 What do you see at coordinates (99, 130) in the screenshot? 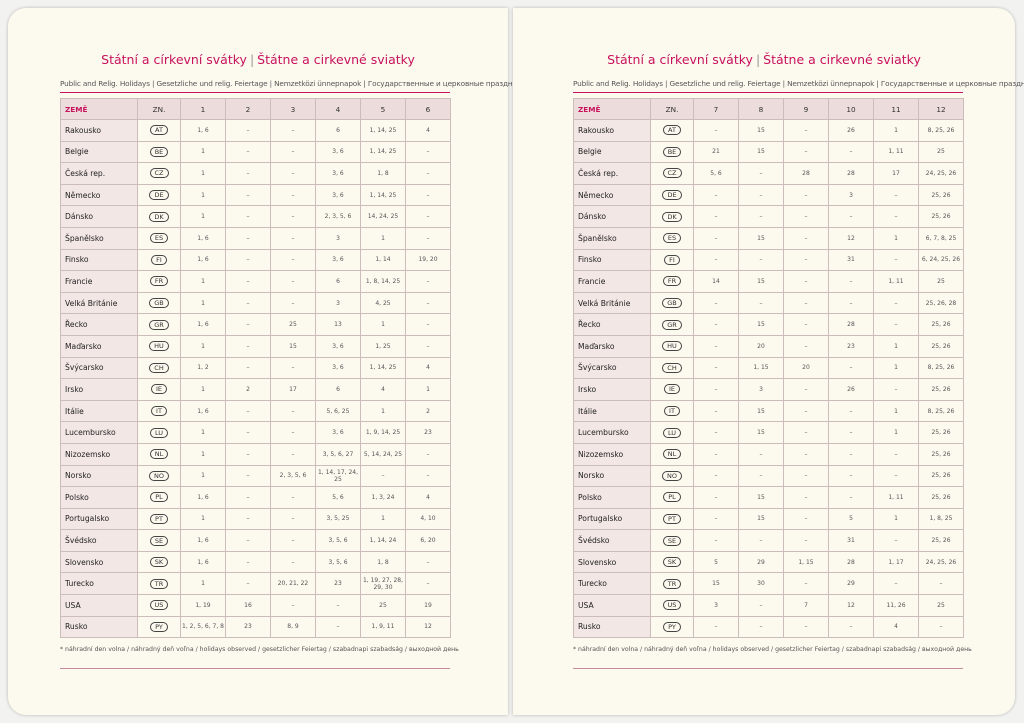
I see `country-cell: Rakousko` at bounding box center [99, 130].